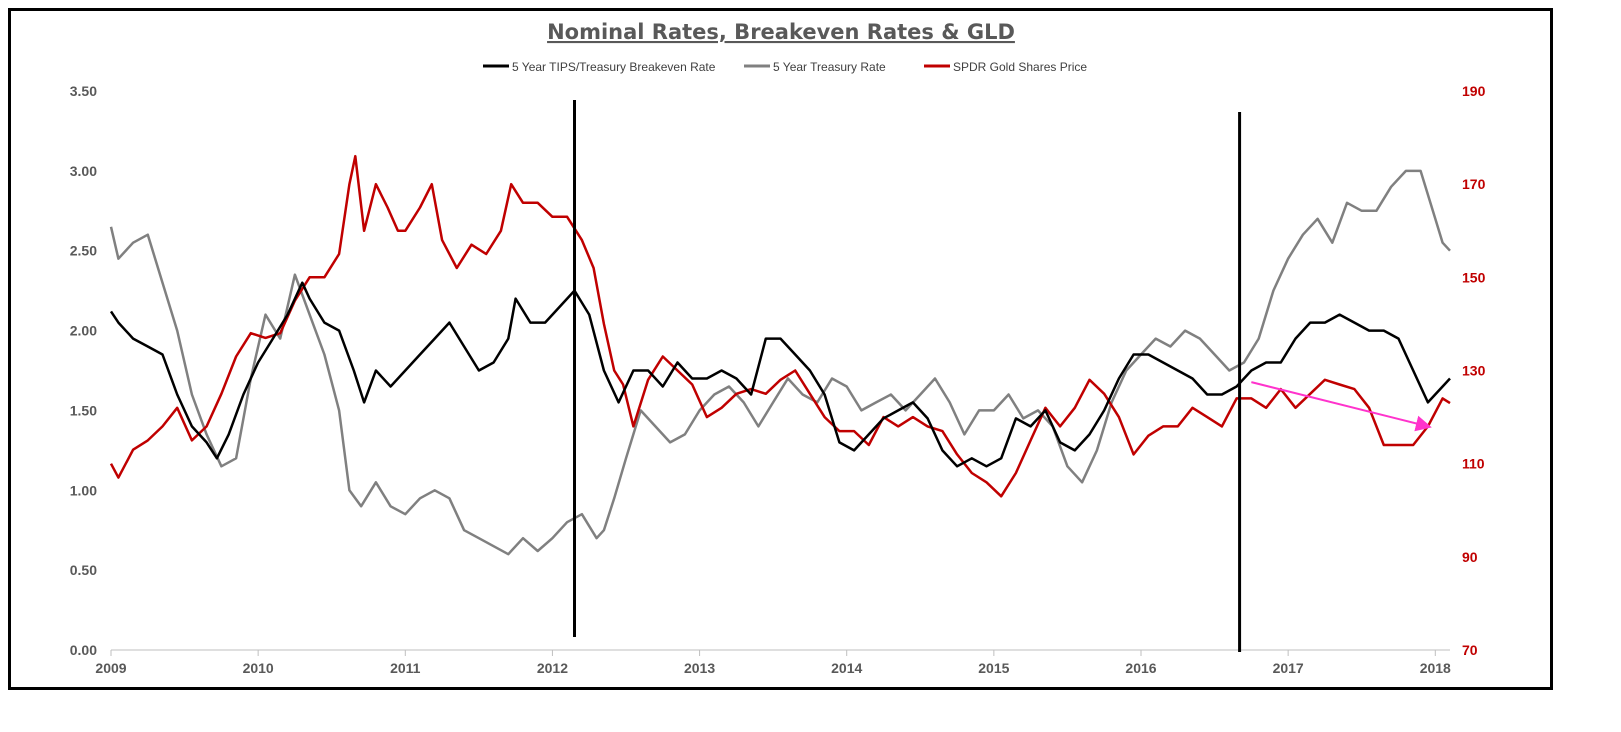  Describe the element at coordinates (1435, 668) in the screenshot. I see `x-tick-label: 2018` at that location.